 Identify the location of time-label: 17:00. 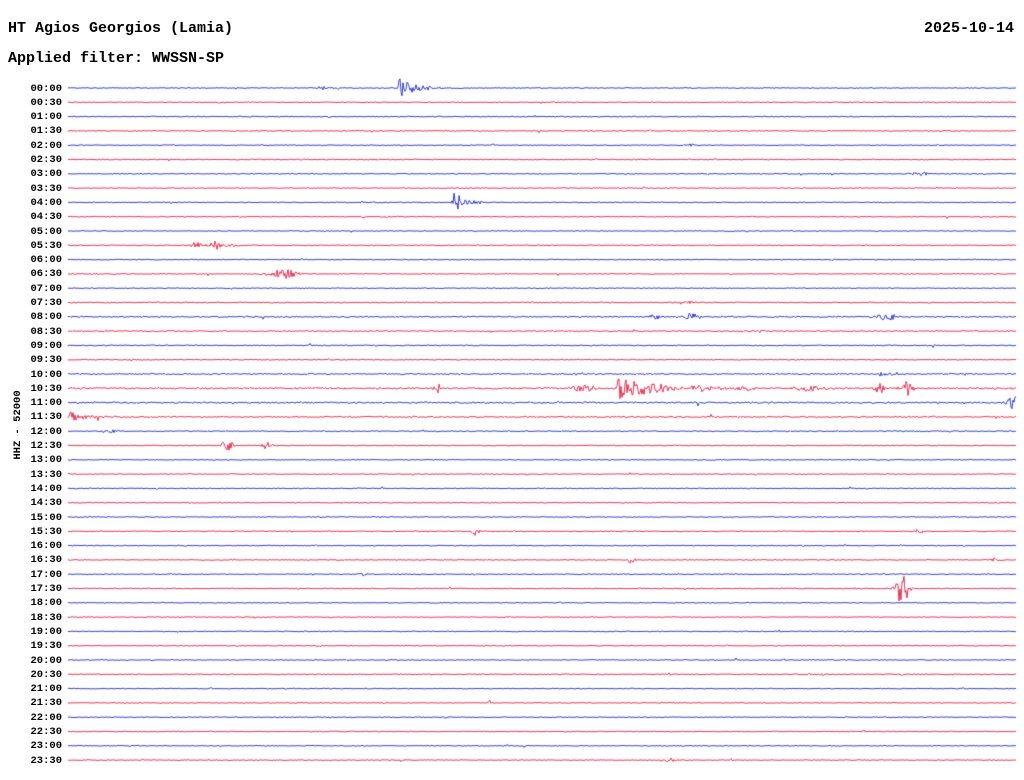
(46, 574).